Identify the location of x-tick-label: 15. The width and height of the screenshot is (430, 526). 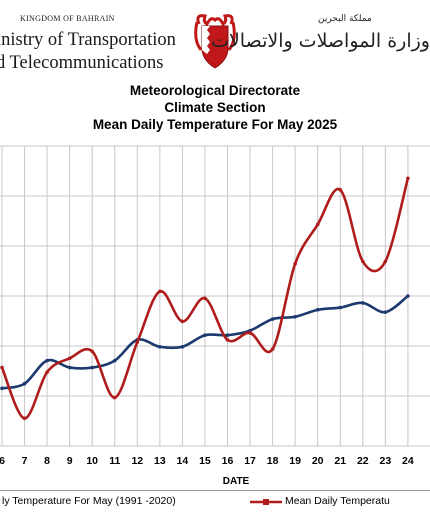
(205, 461).